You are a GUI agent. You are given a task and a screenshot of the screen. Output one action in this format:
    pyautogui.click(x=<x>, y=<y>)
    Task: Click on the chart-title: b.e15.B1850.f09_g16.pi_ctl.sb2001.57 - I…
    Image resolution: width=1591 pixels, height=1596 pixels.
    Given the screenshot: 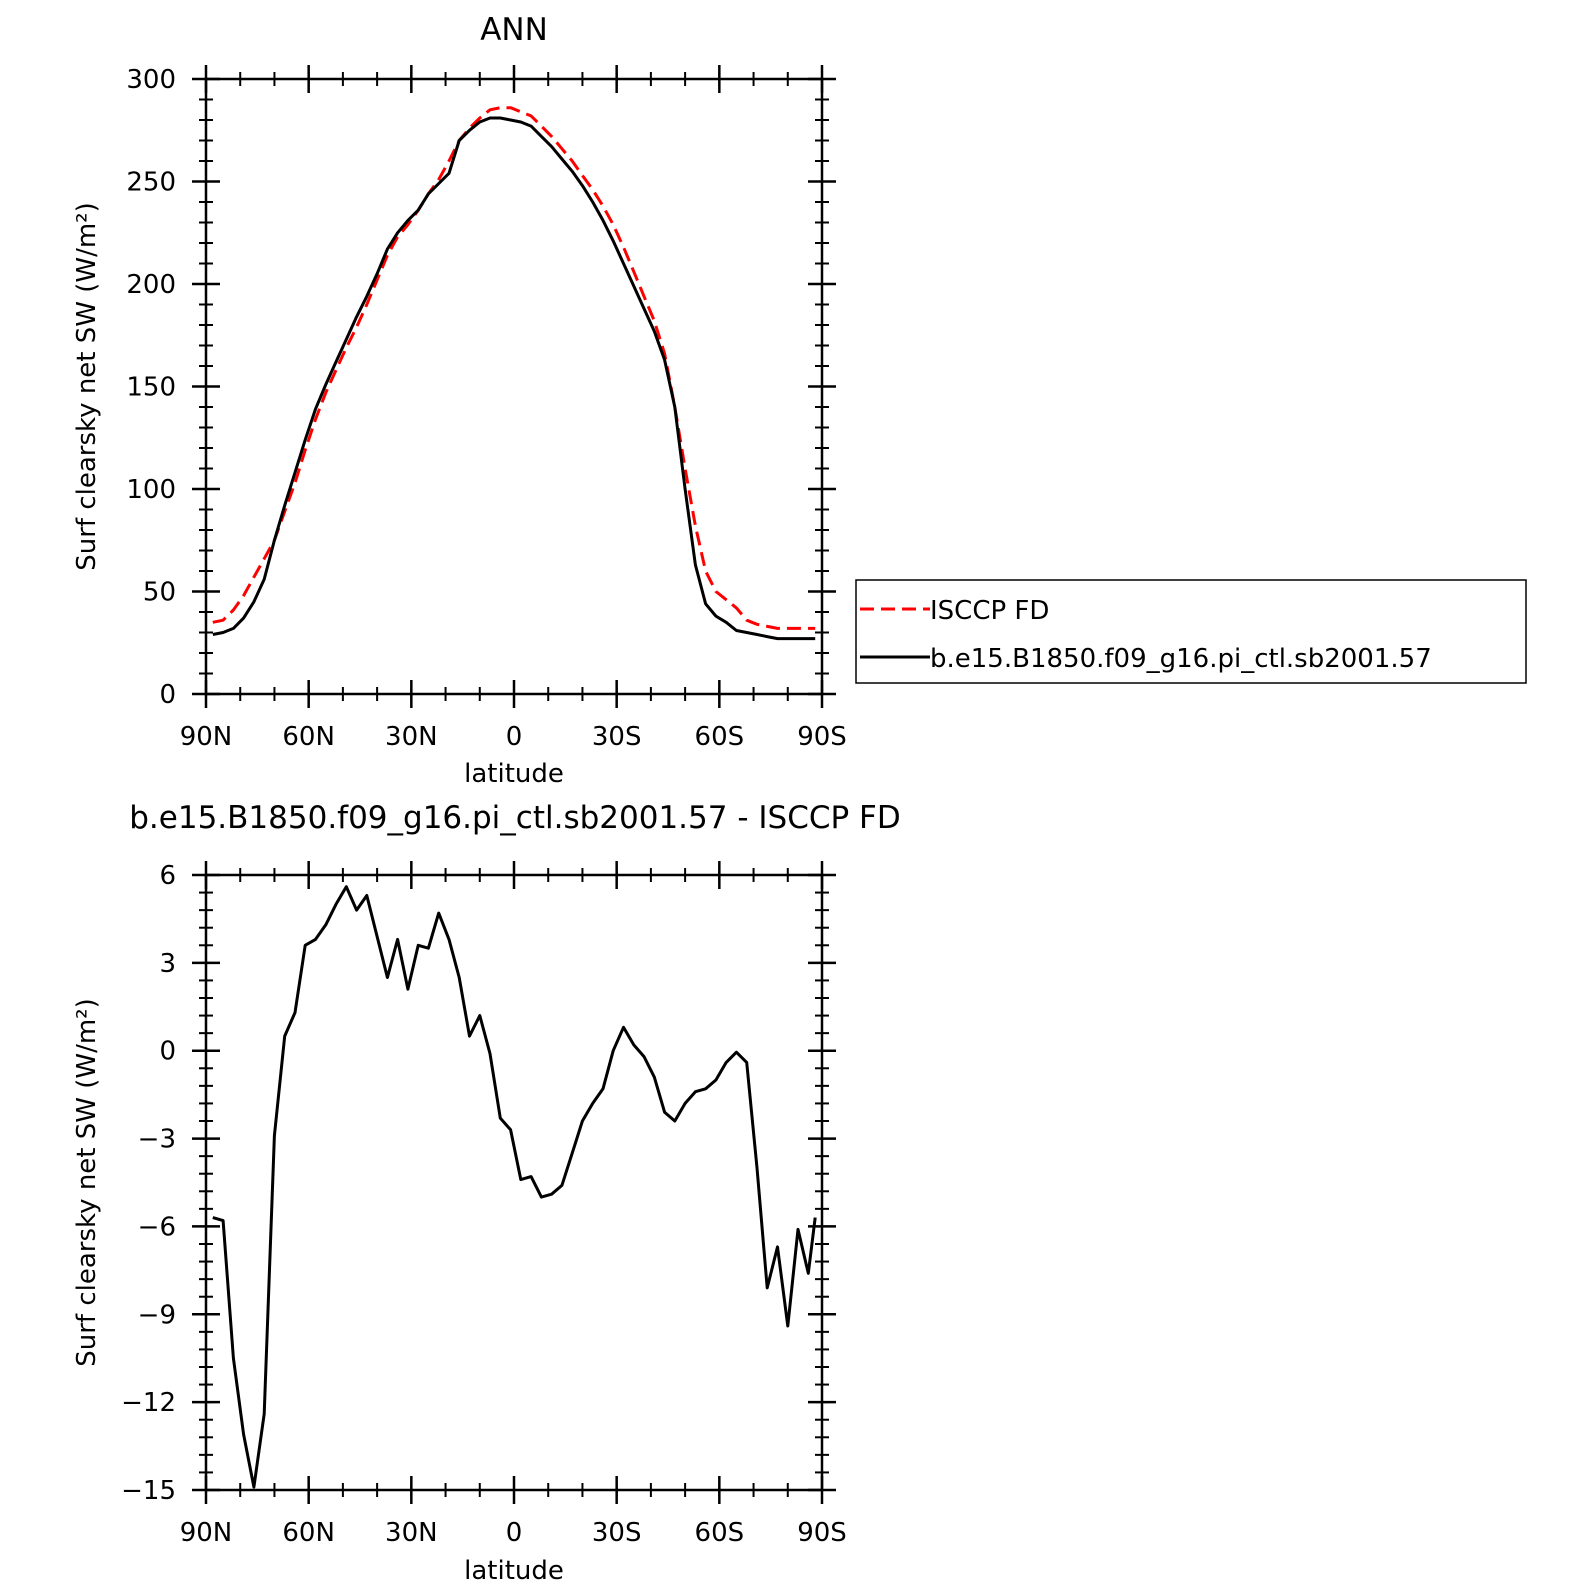 What is the action you would take?
    pyautogui.click(x=515, y=818)
    